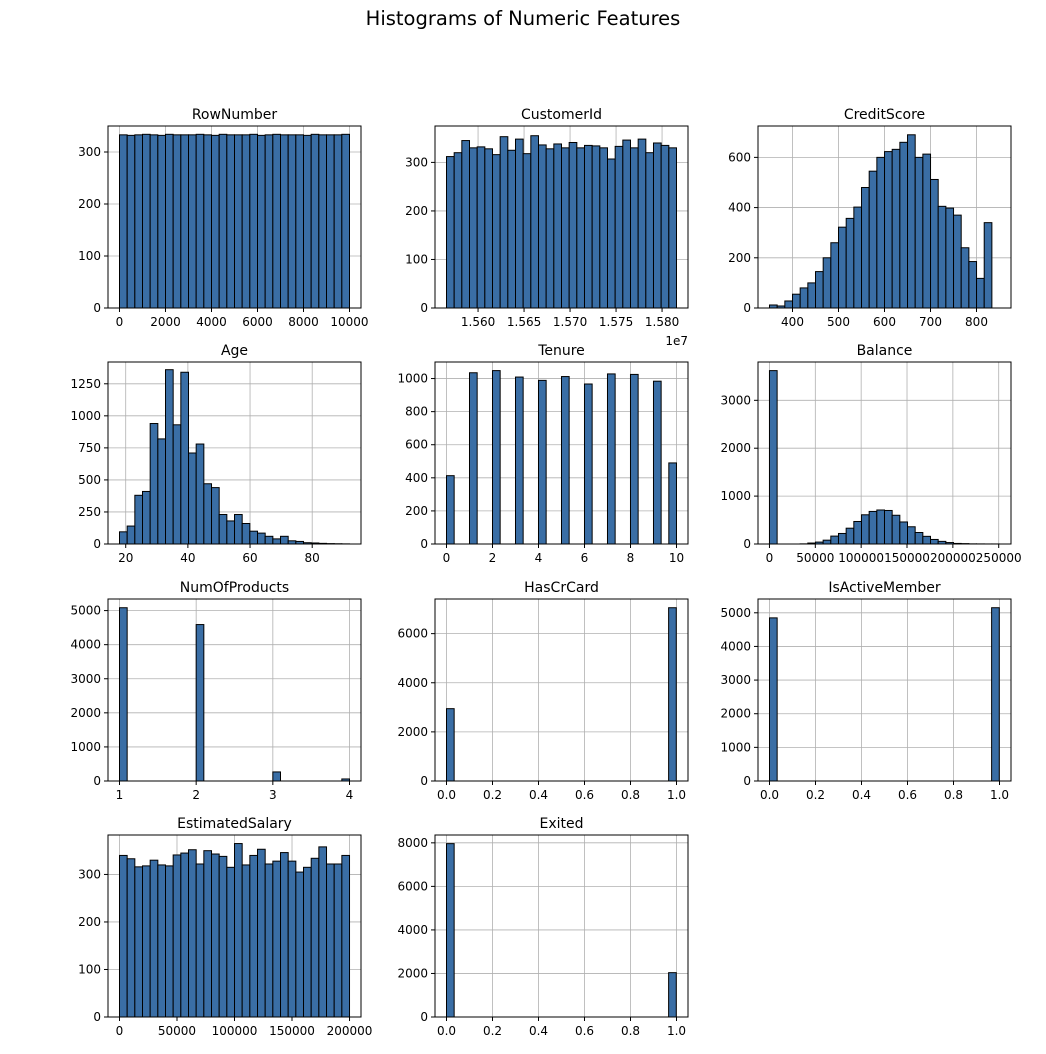  What do you see at coordinates (662, 322) in the screenshot?
I see `x-tick-label: 1.580` at bounding box center [662, 322].